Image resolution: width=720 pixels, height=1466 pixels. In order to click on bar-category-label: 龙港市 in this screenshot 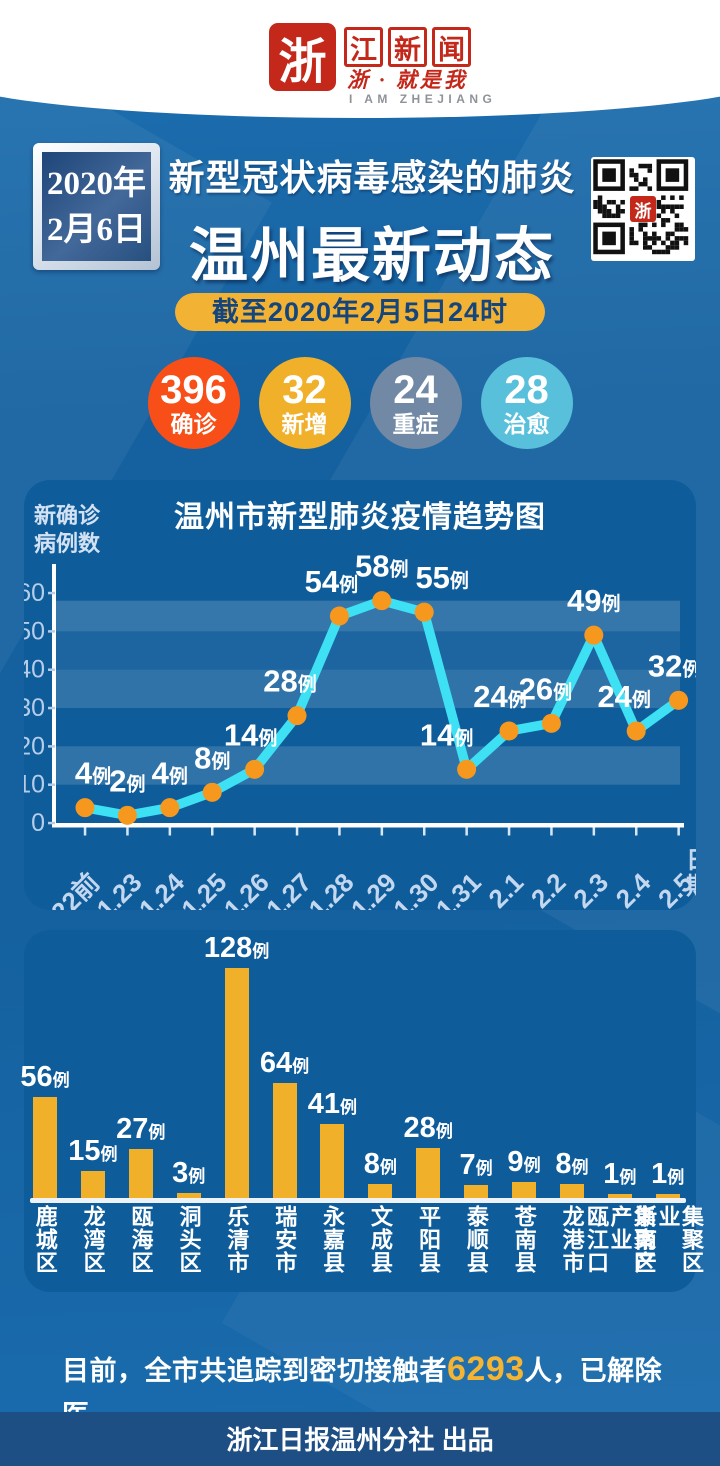, I will do `click(572, 1239)`.